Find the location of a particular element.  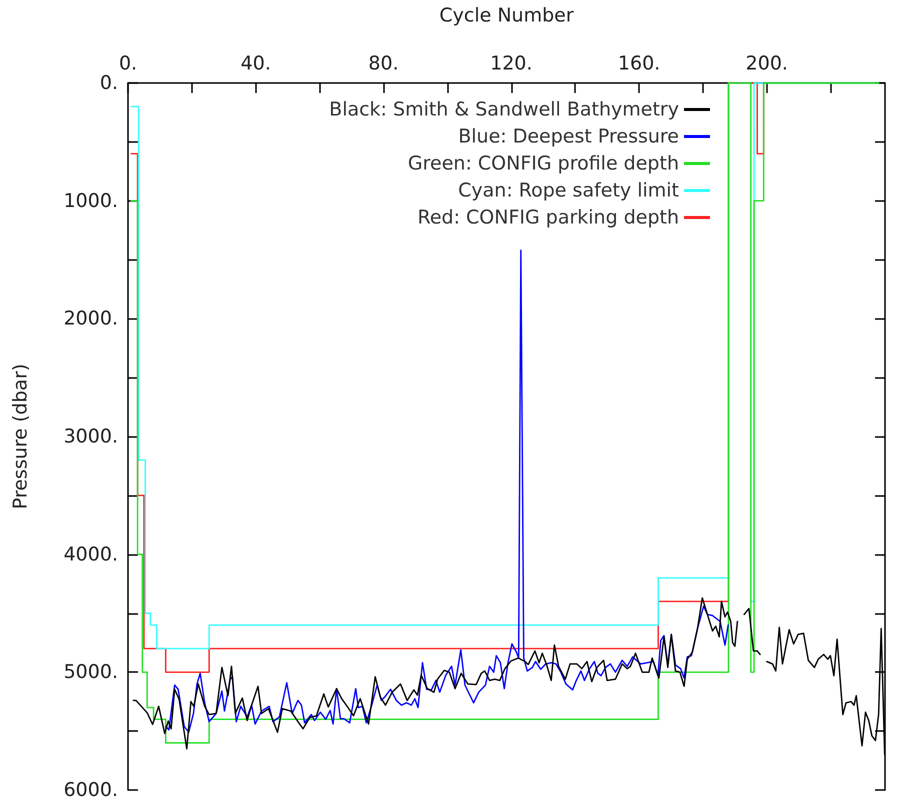

y-tick-label: 4000. is located at coordinates (91, 554).